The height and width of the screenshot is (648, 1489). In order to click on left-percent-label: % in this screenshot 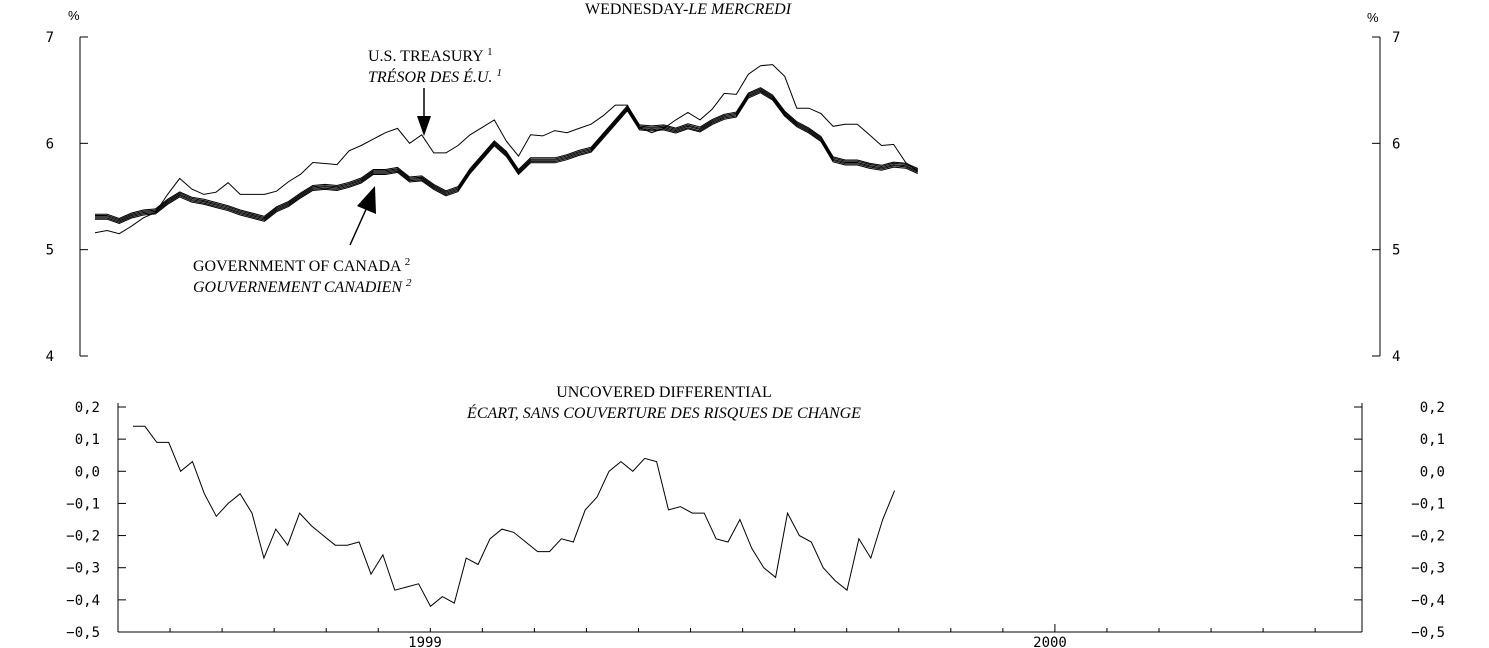, I will do `click(74, 15)`.